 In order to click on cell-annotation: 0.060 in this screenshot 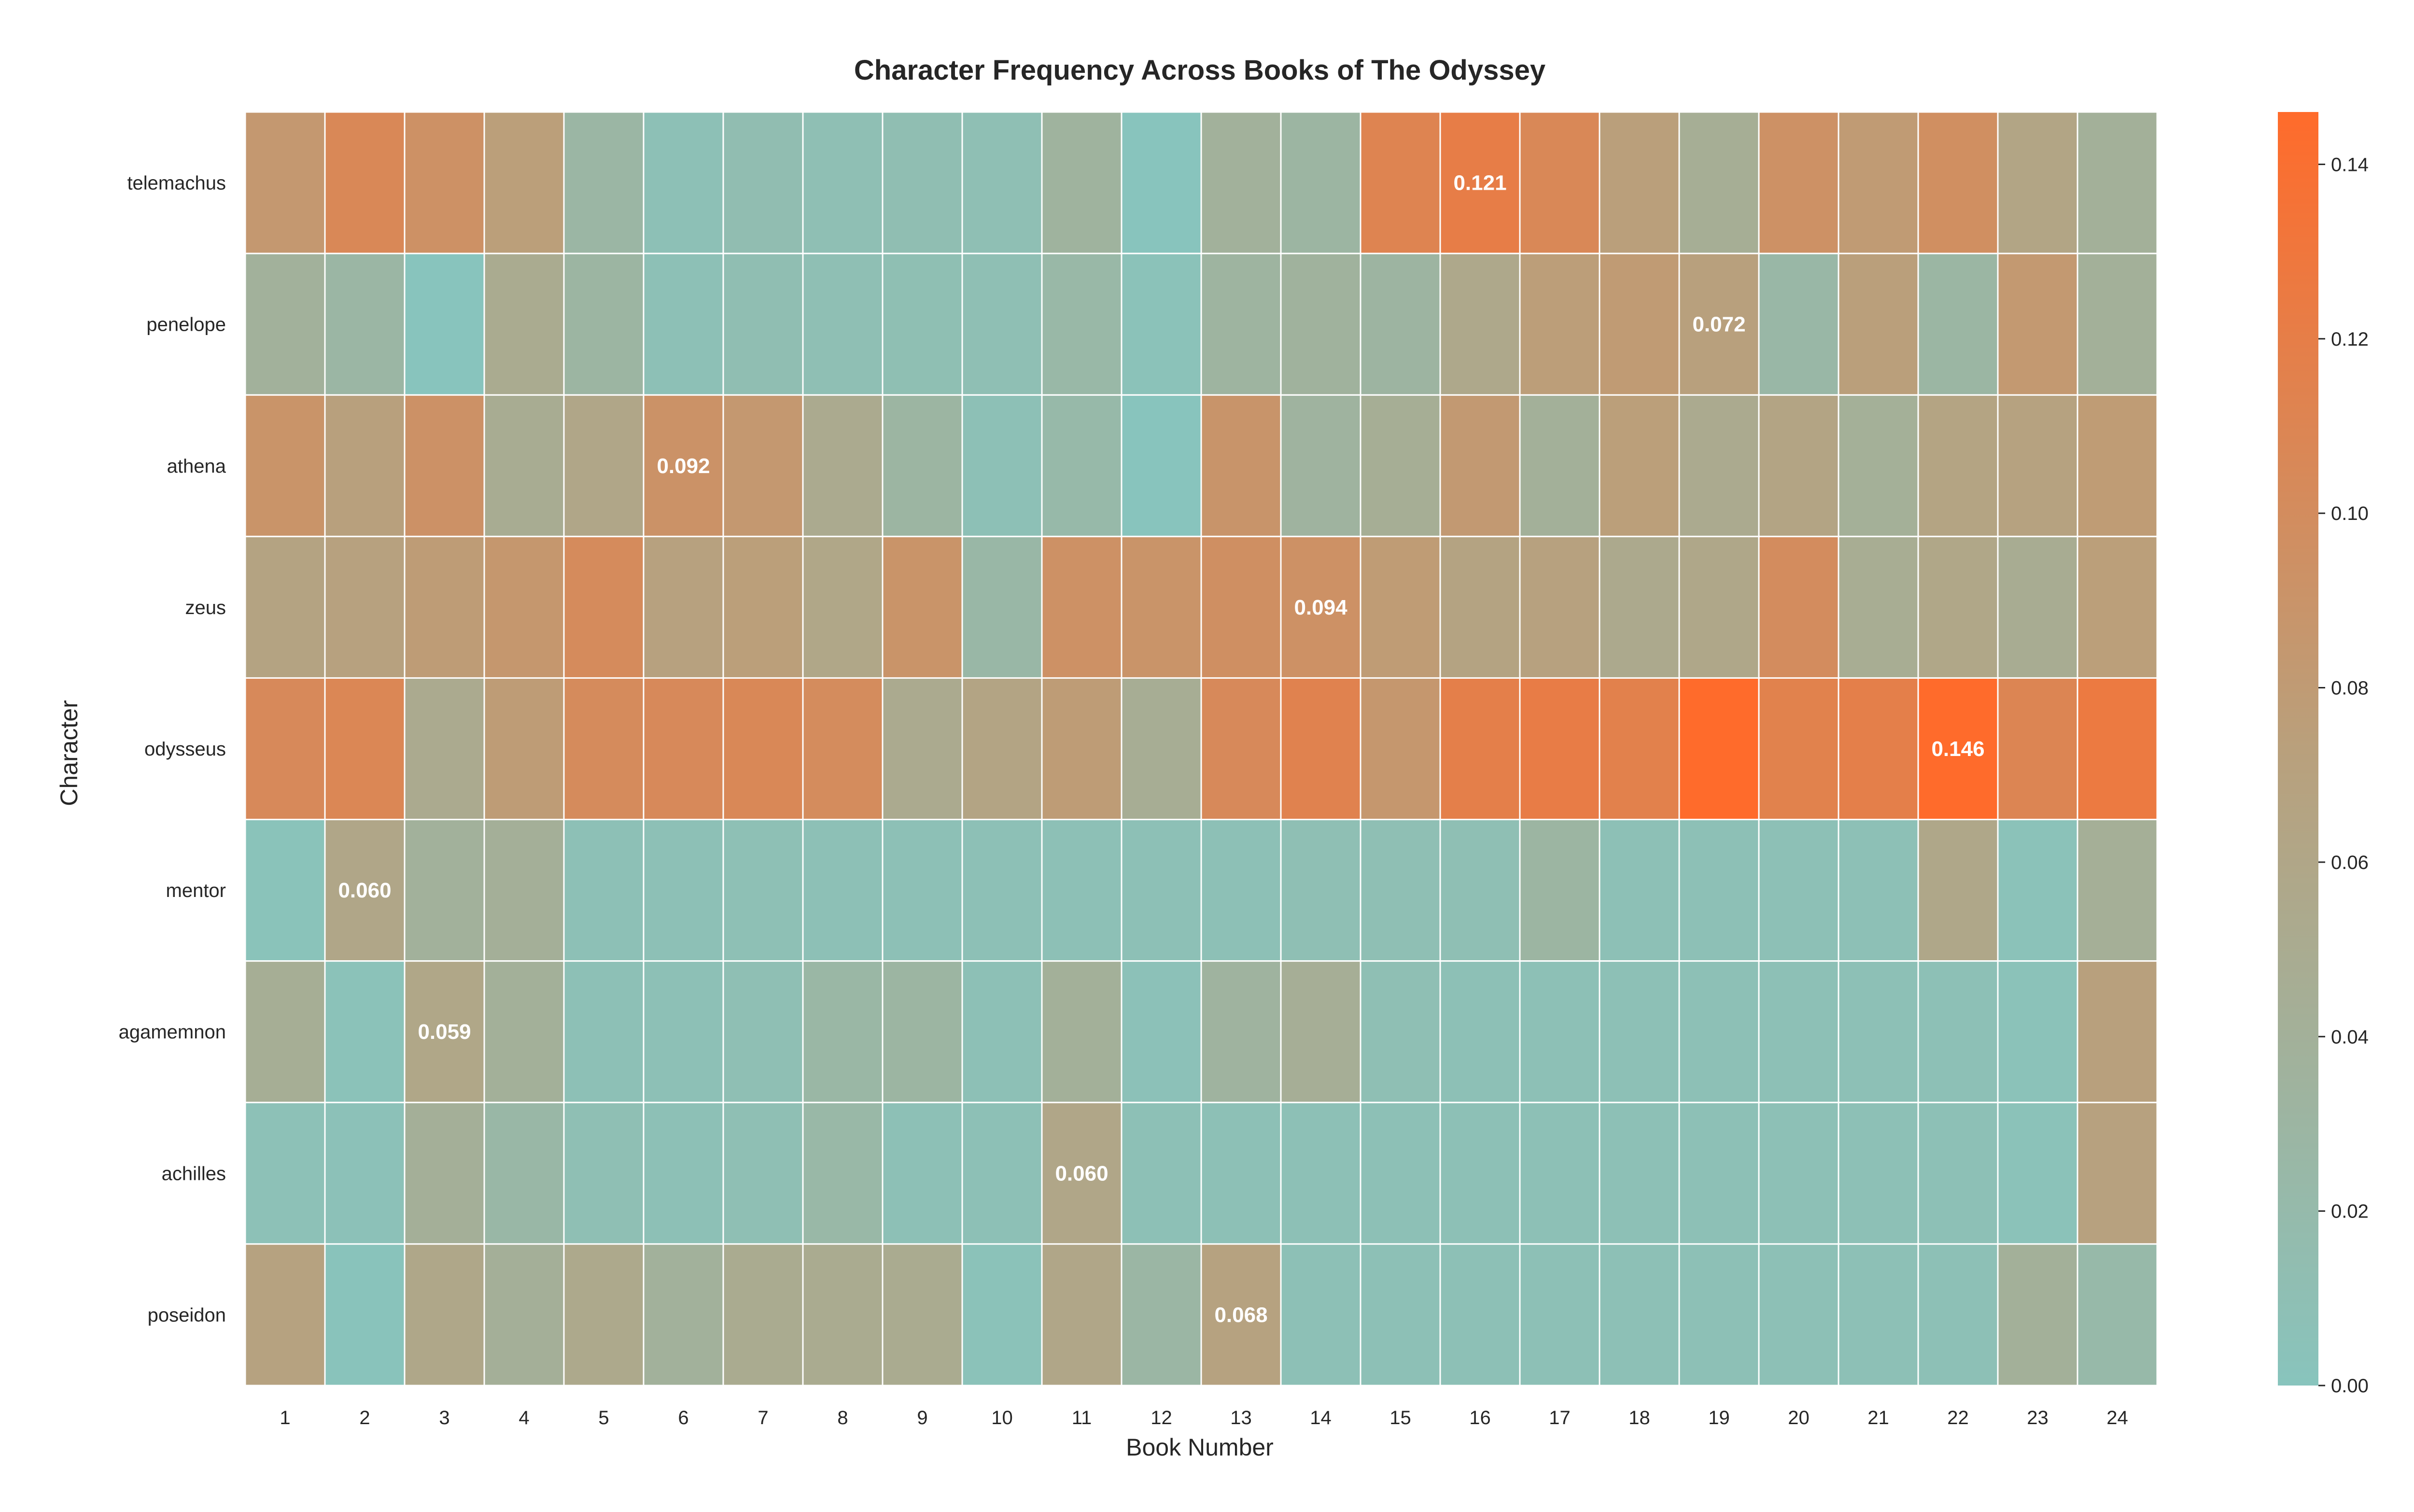, I will do `click(1081, 1174)`.